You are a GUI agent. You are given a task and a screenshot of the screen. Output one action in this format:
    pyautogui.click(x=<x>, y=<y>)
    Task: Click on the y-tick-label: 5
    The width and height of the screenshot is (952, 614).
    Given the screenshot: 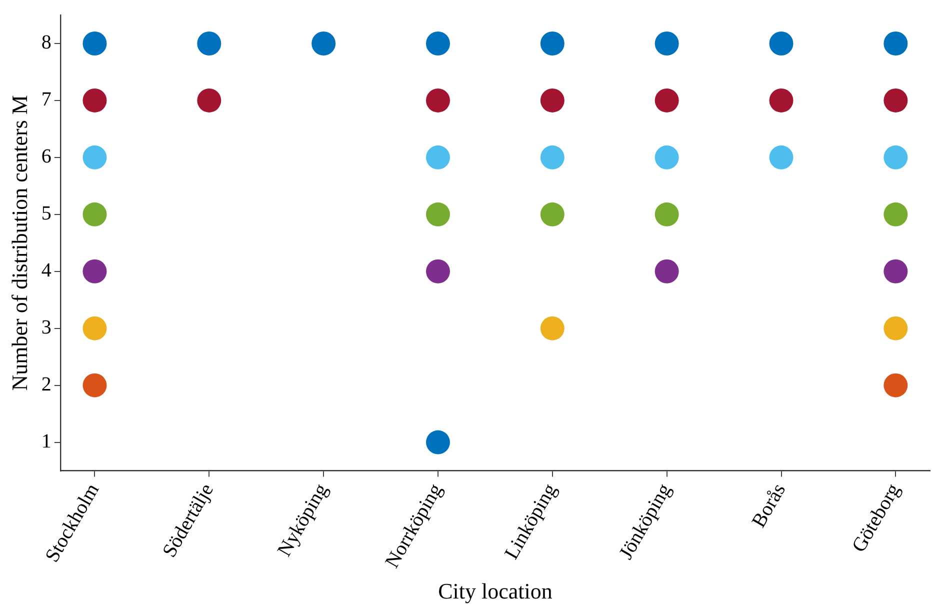 What is the action you would take?
    pyautogui.click(x=46, y=213)
    